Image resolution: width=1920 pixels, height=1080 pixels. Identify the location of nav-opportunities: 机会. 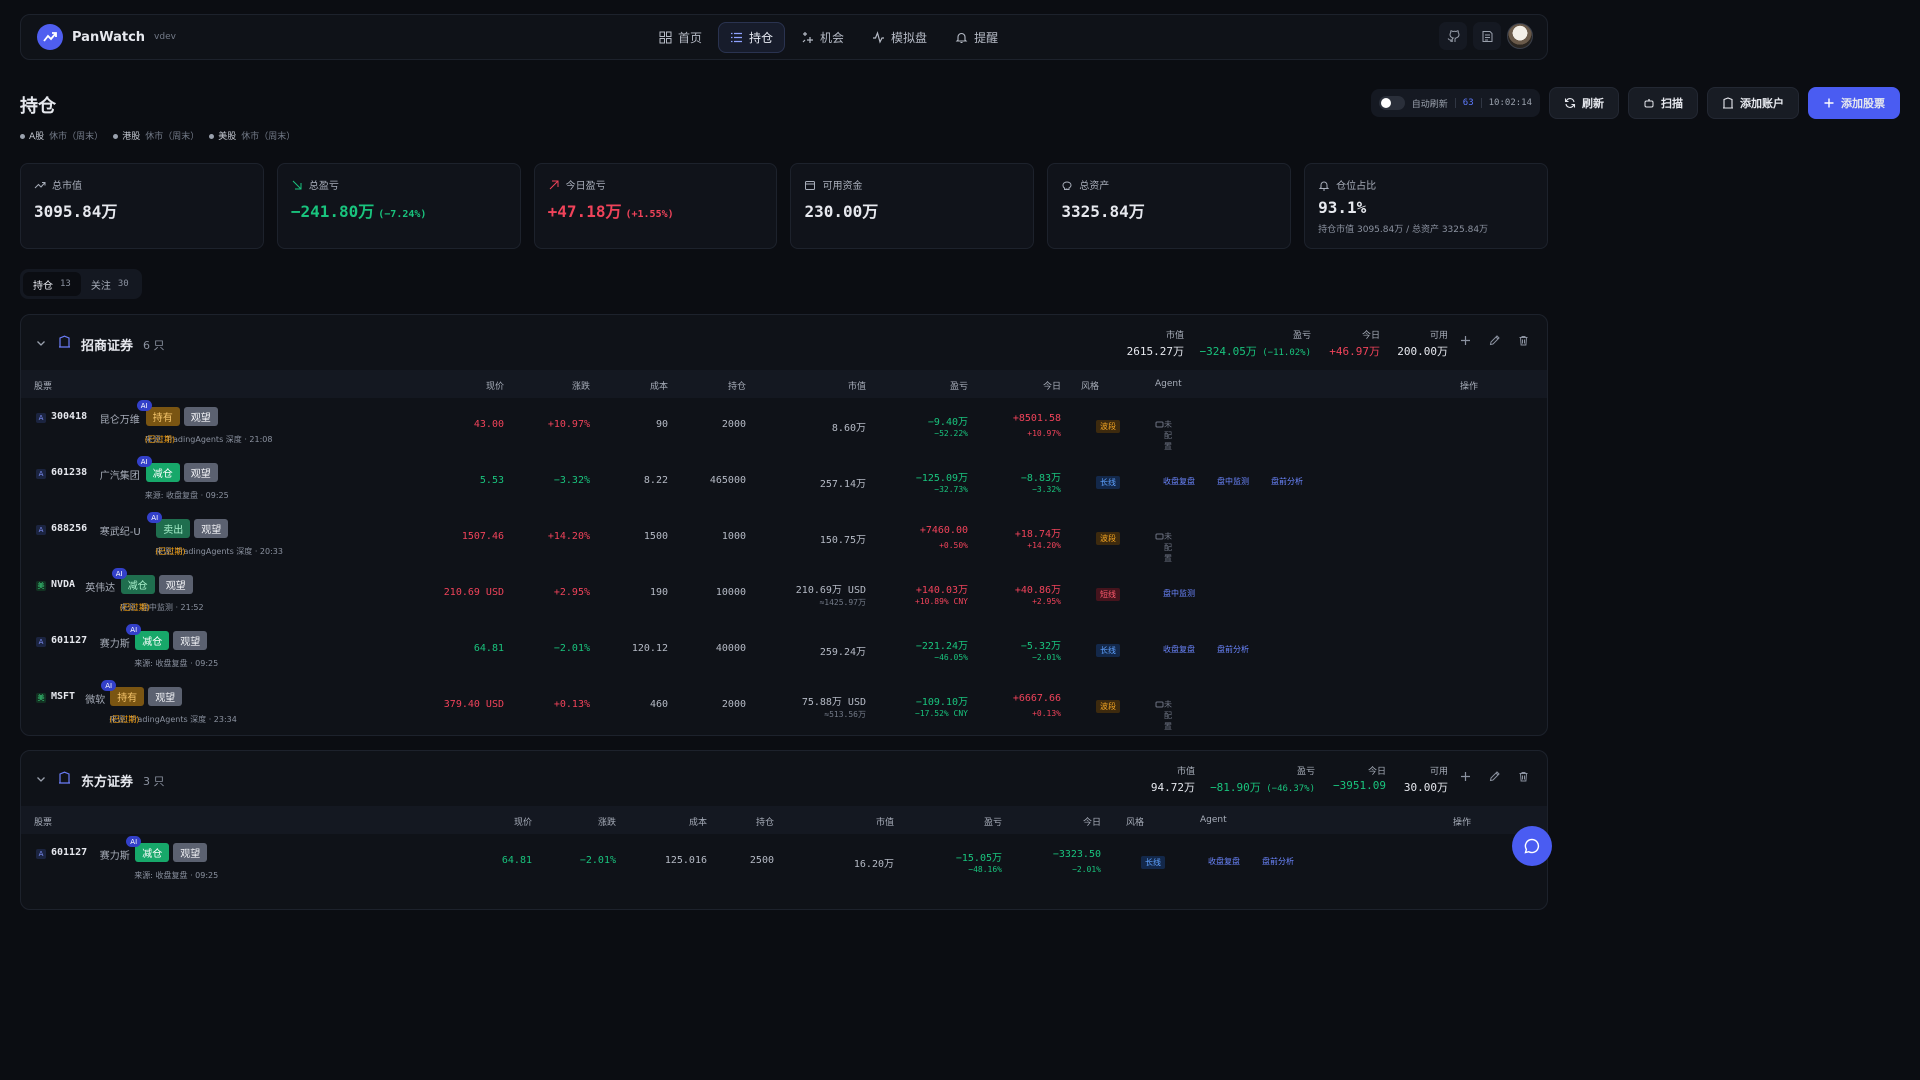
(822, 37).